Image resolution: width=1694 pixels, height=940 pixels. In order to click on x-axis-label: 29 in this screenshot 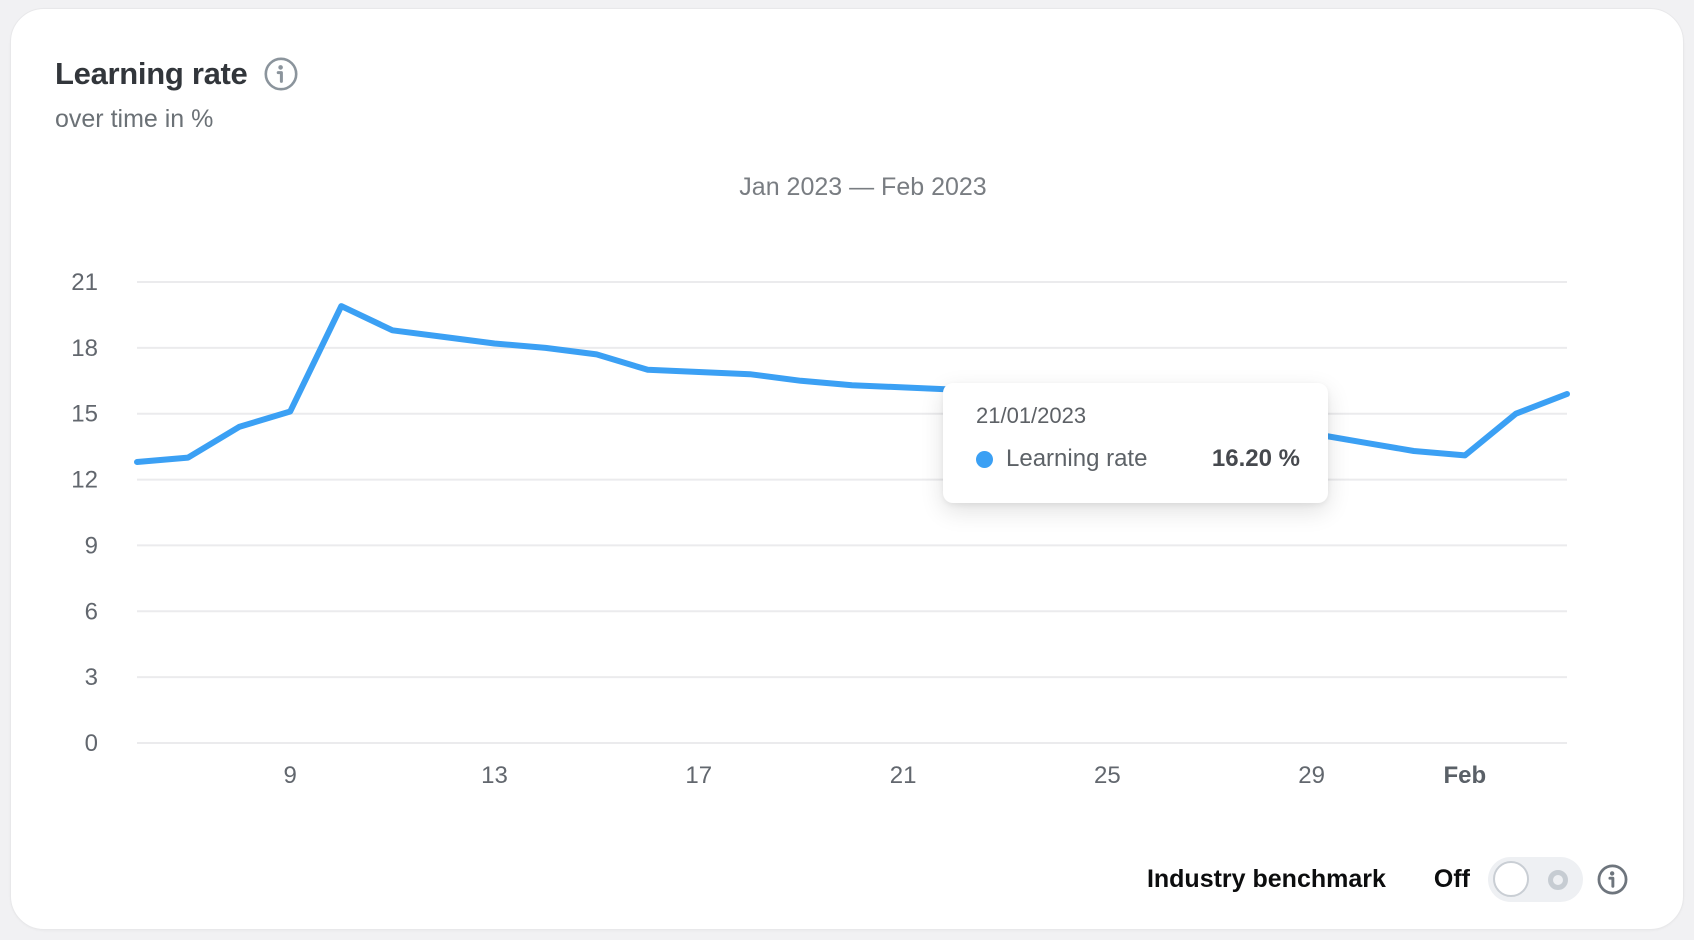, I will do `click(1311, 775)`.